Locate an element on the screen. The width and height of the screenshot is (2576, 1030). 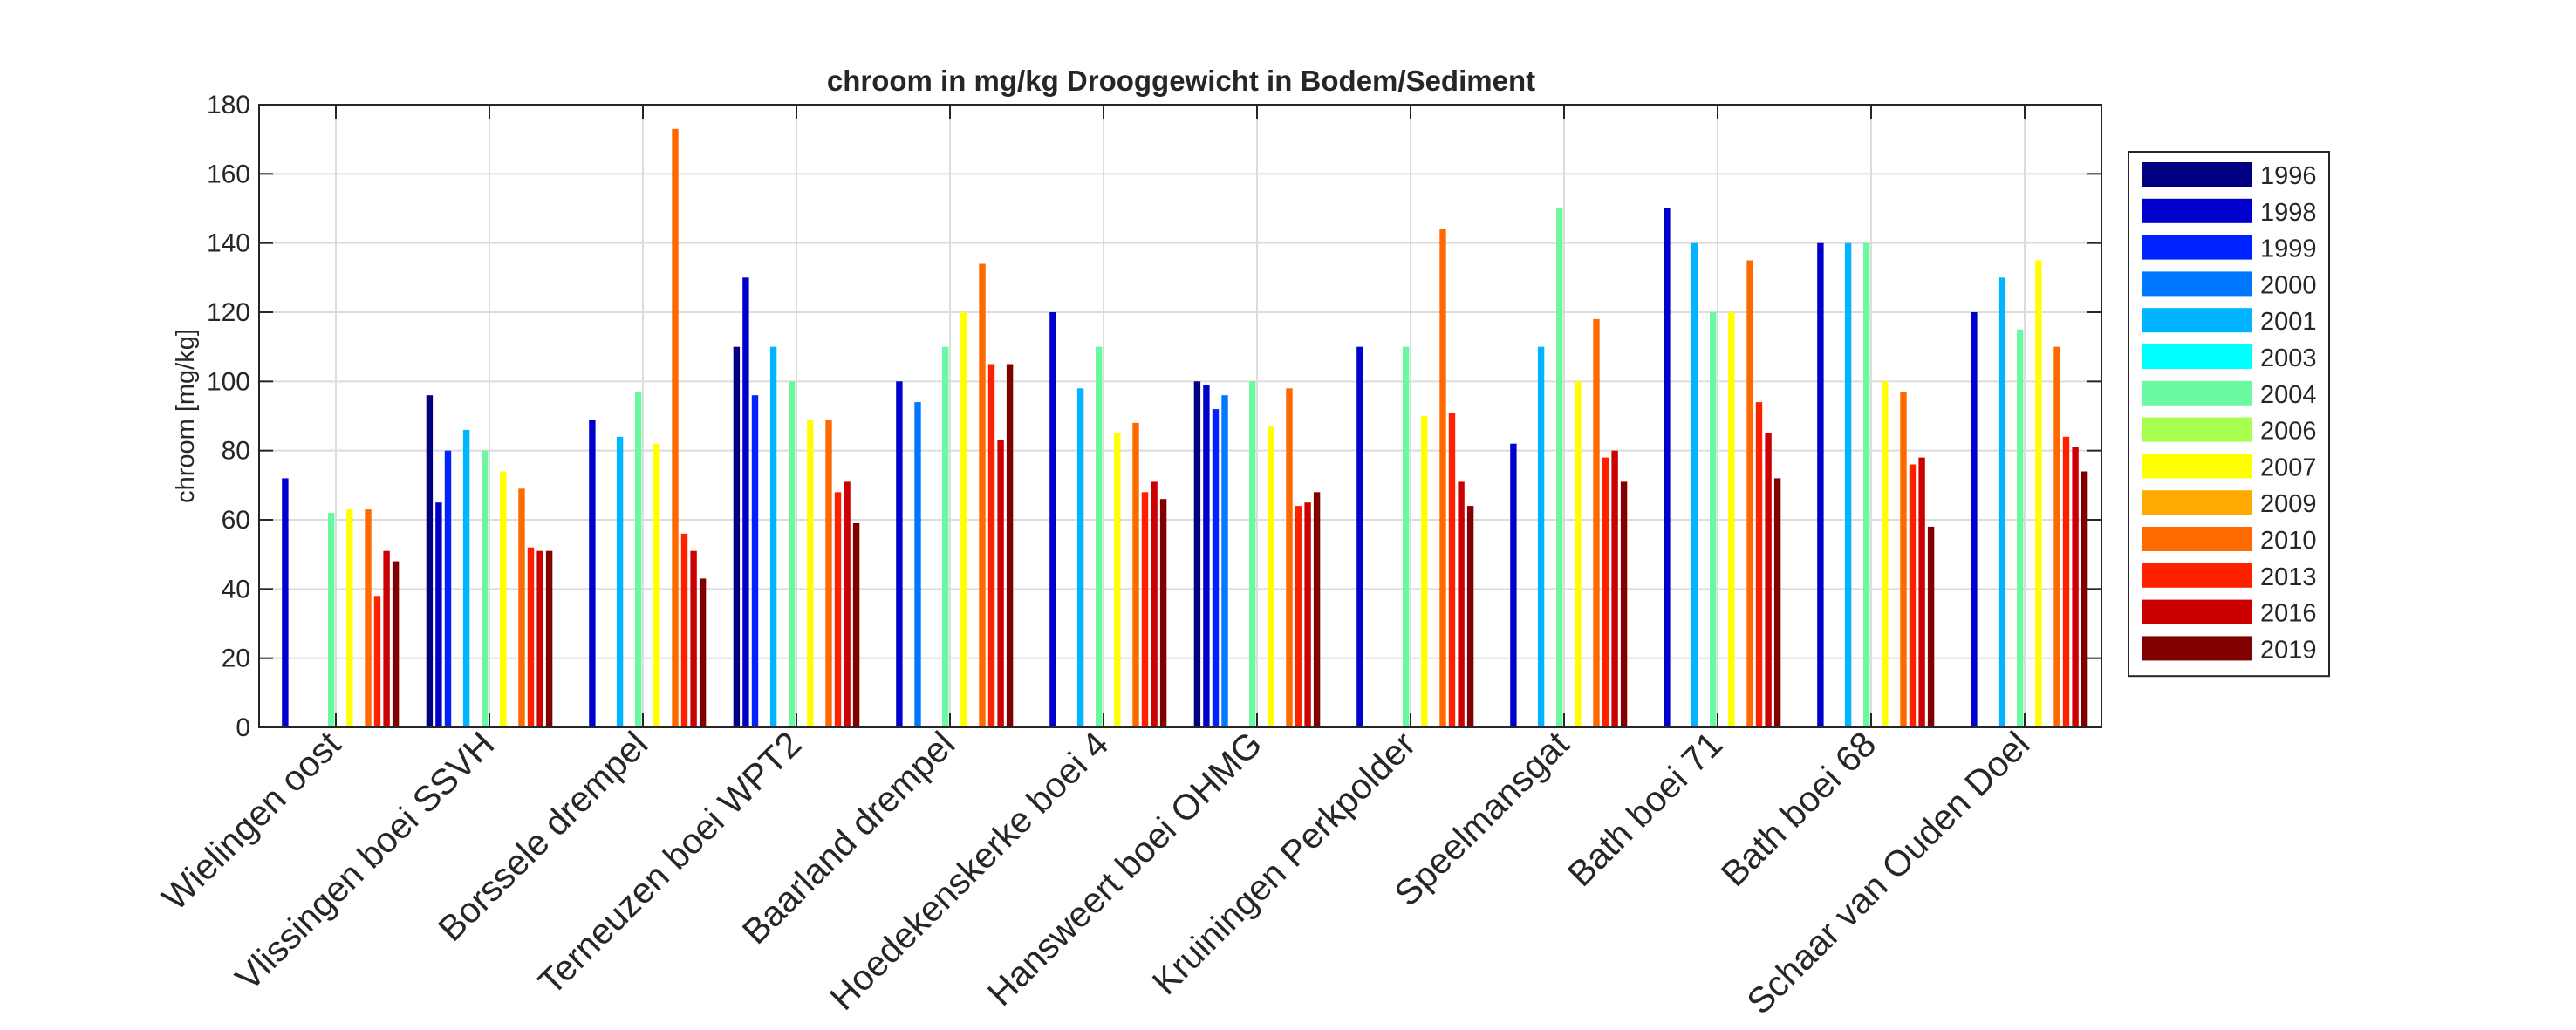
legend-label: 2009 is located at coordinates (2288, 504).